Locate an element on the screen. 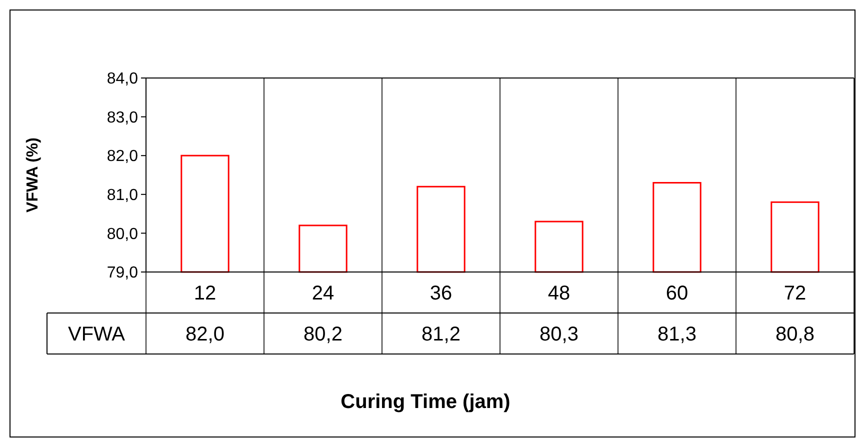  data-label: 80,2 is located at coordinates (323, 335).